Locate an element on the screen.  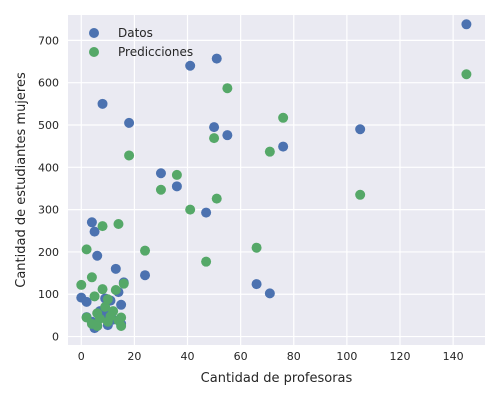
x-tick-labels: 0 20 40 60 80 100 120 140 is located at coordinates (271, 356).